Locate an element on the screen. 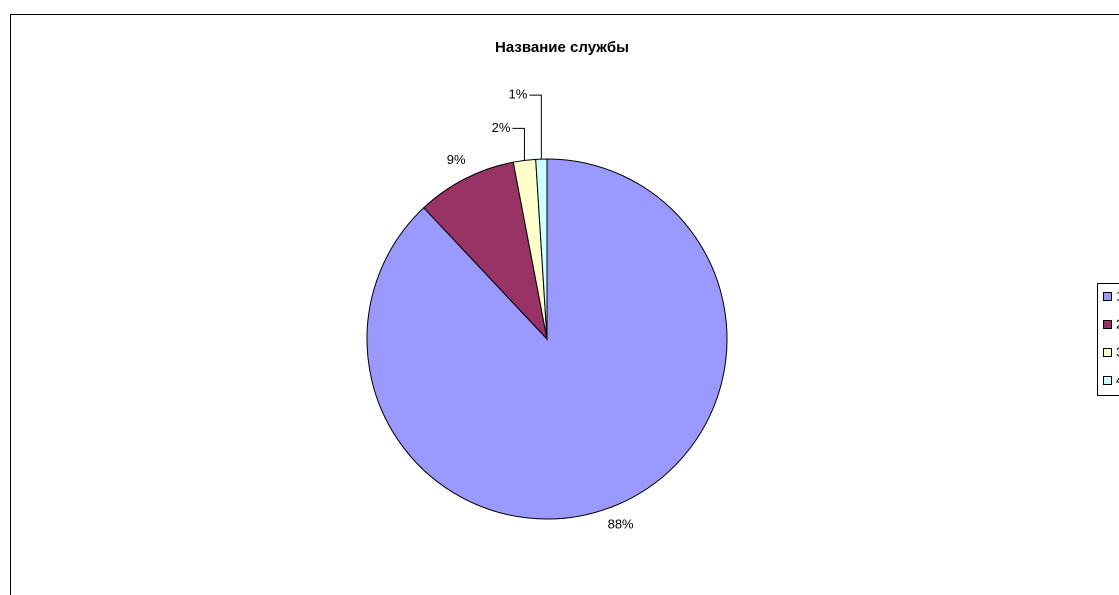  legend-label: 1 is located at coordinates (1117, 295).